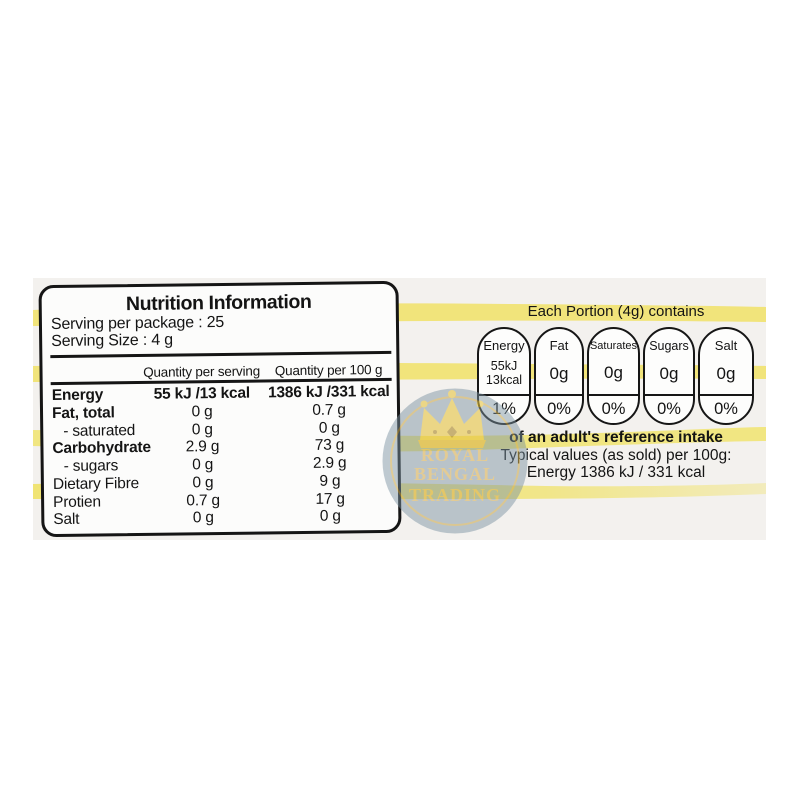 Image resolution: width=800 pixels, height=800 pixels. I want to click on pill-label: Salt, so click(726, 345).